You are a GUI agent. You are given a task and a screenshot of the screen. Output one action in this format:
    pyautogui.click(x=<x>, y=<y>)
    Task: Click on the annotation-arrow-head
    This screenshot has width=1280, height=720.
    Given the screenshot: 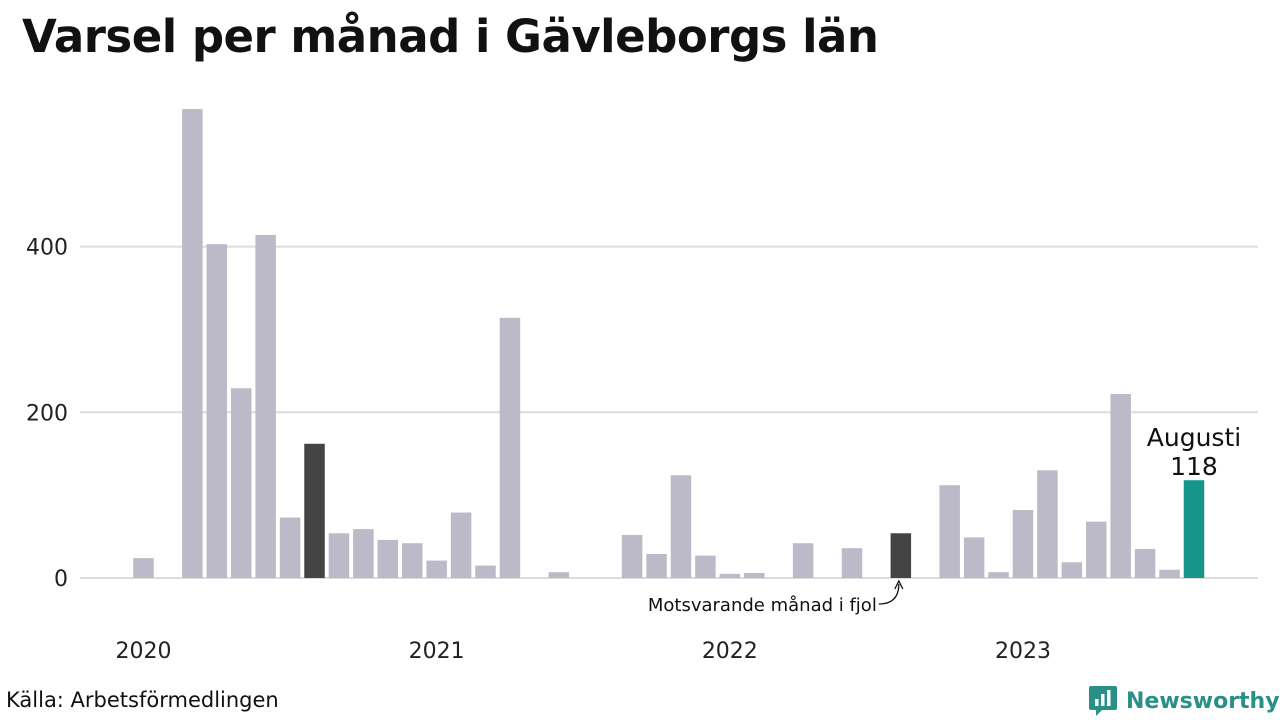 What is the action you would take?
    pyautogui.click(x=899, y=584)
    